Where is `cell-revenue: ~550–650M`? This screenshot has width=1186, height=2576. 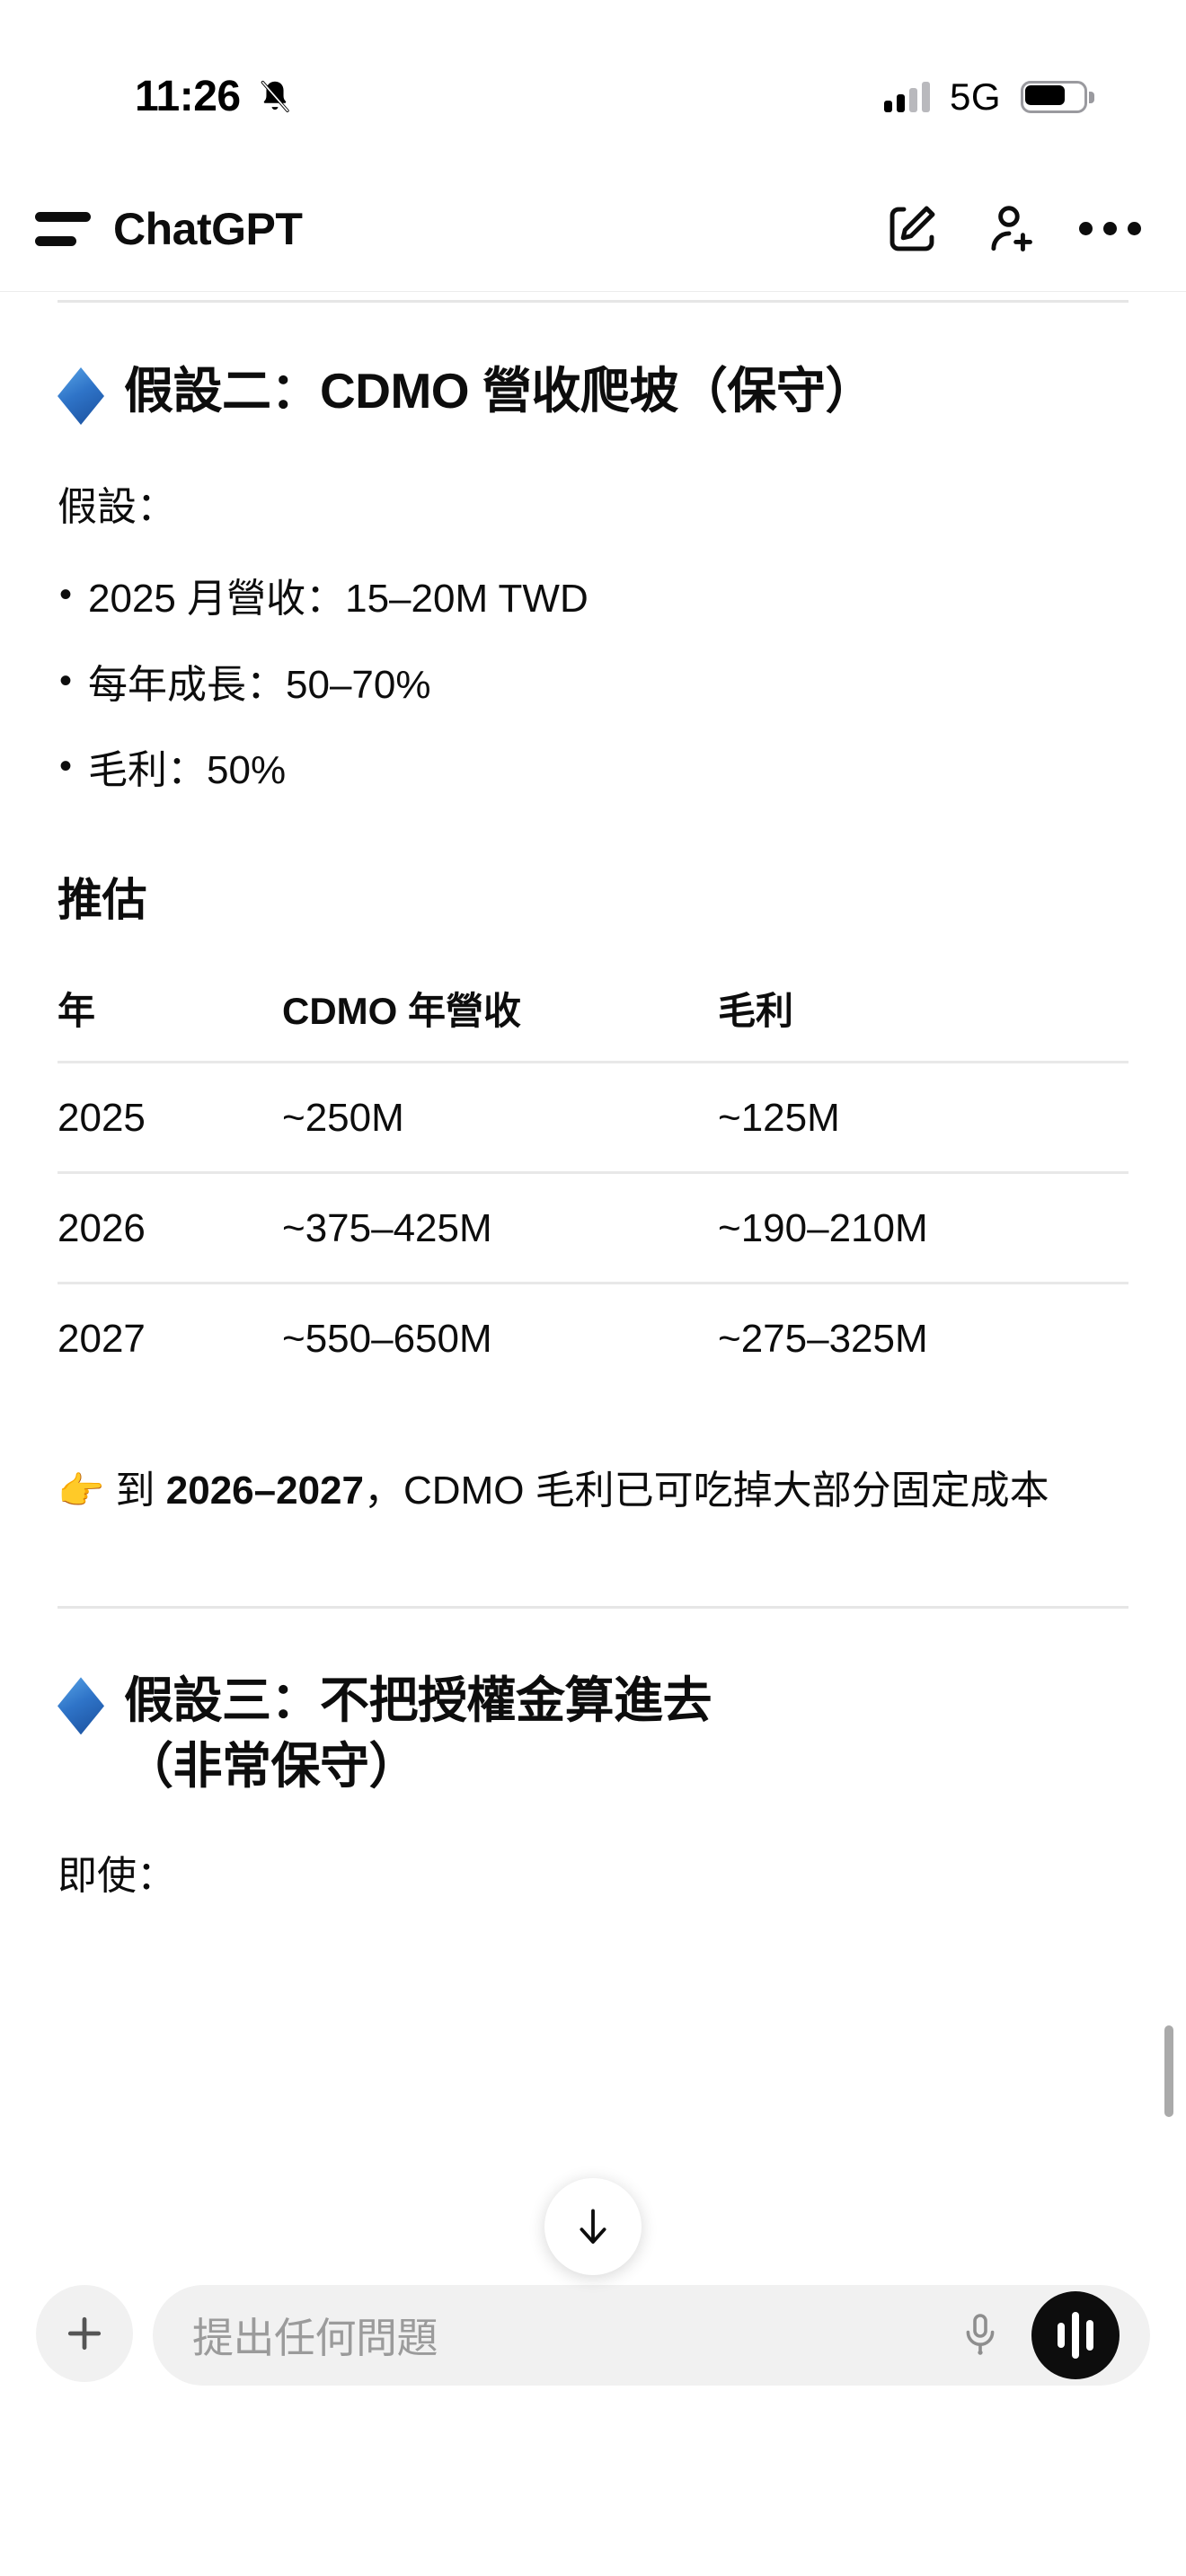 cell-revenue: ~550–650M is located at coordinates (387, 1339).